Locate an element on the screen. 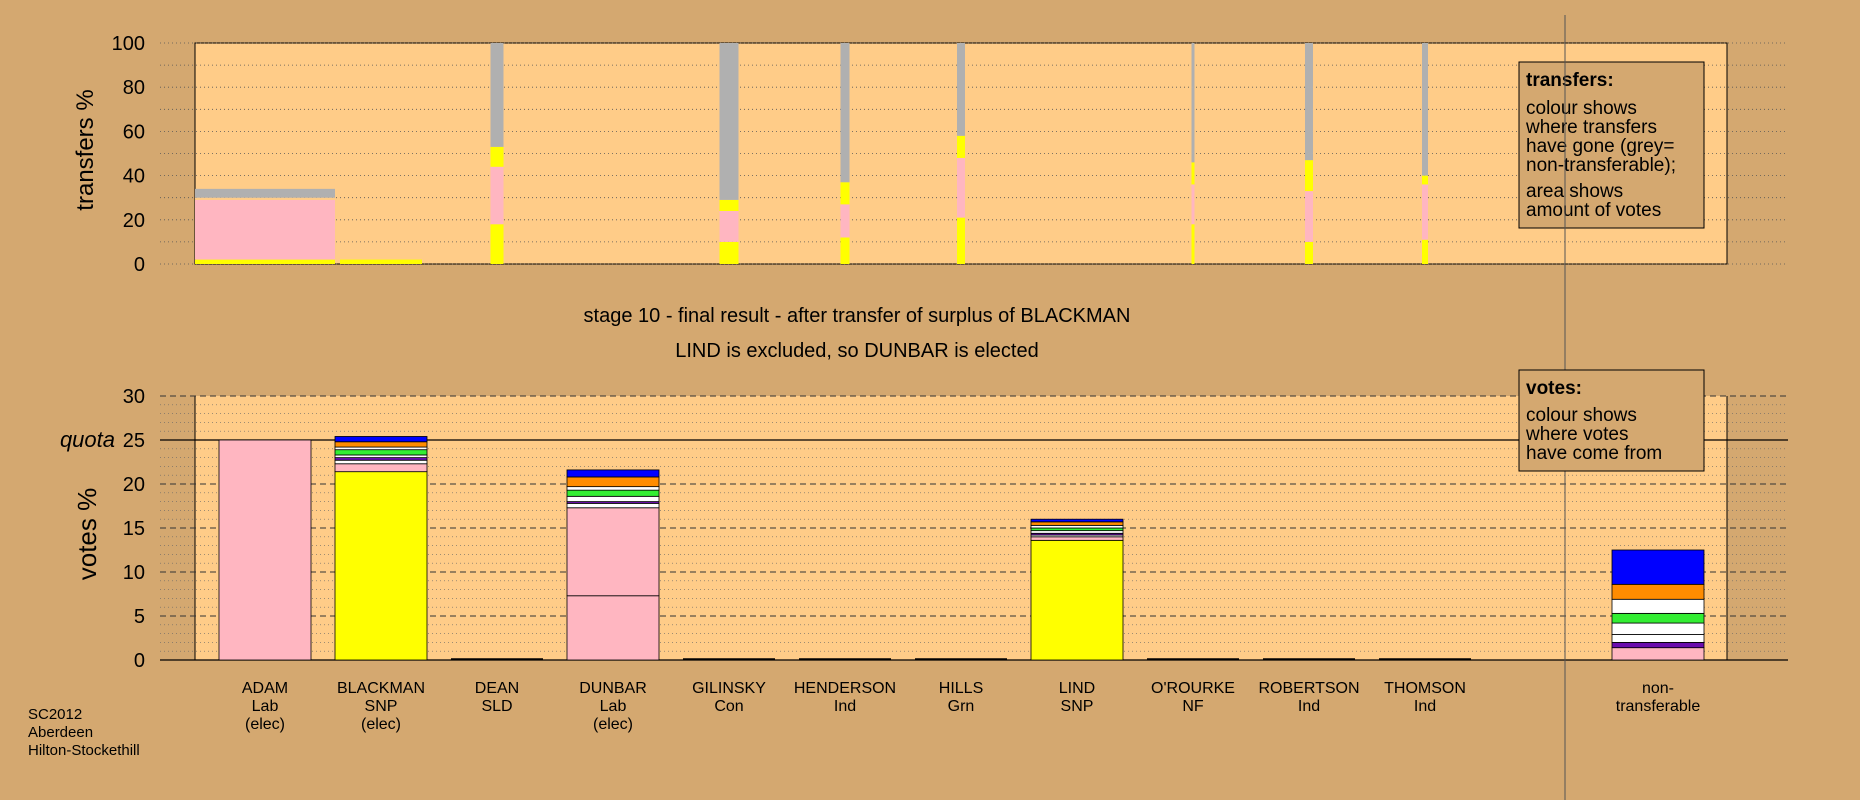 This screenshot has height=800, width=1860. votes-legend-title: votes: is located at coordinates (1554, 388).